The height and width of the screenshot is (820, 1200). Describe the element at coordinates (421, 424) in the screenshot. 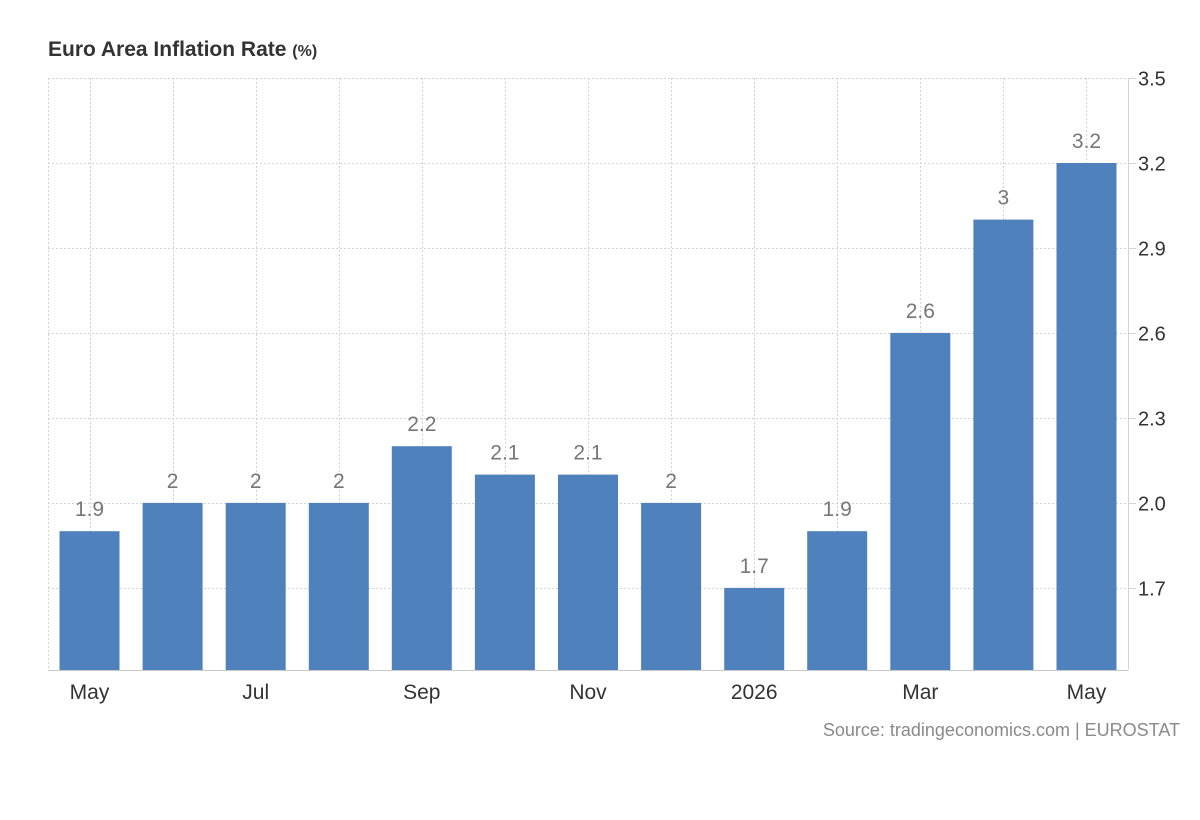

I see `bar-value-label: 2.2` at that location.